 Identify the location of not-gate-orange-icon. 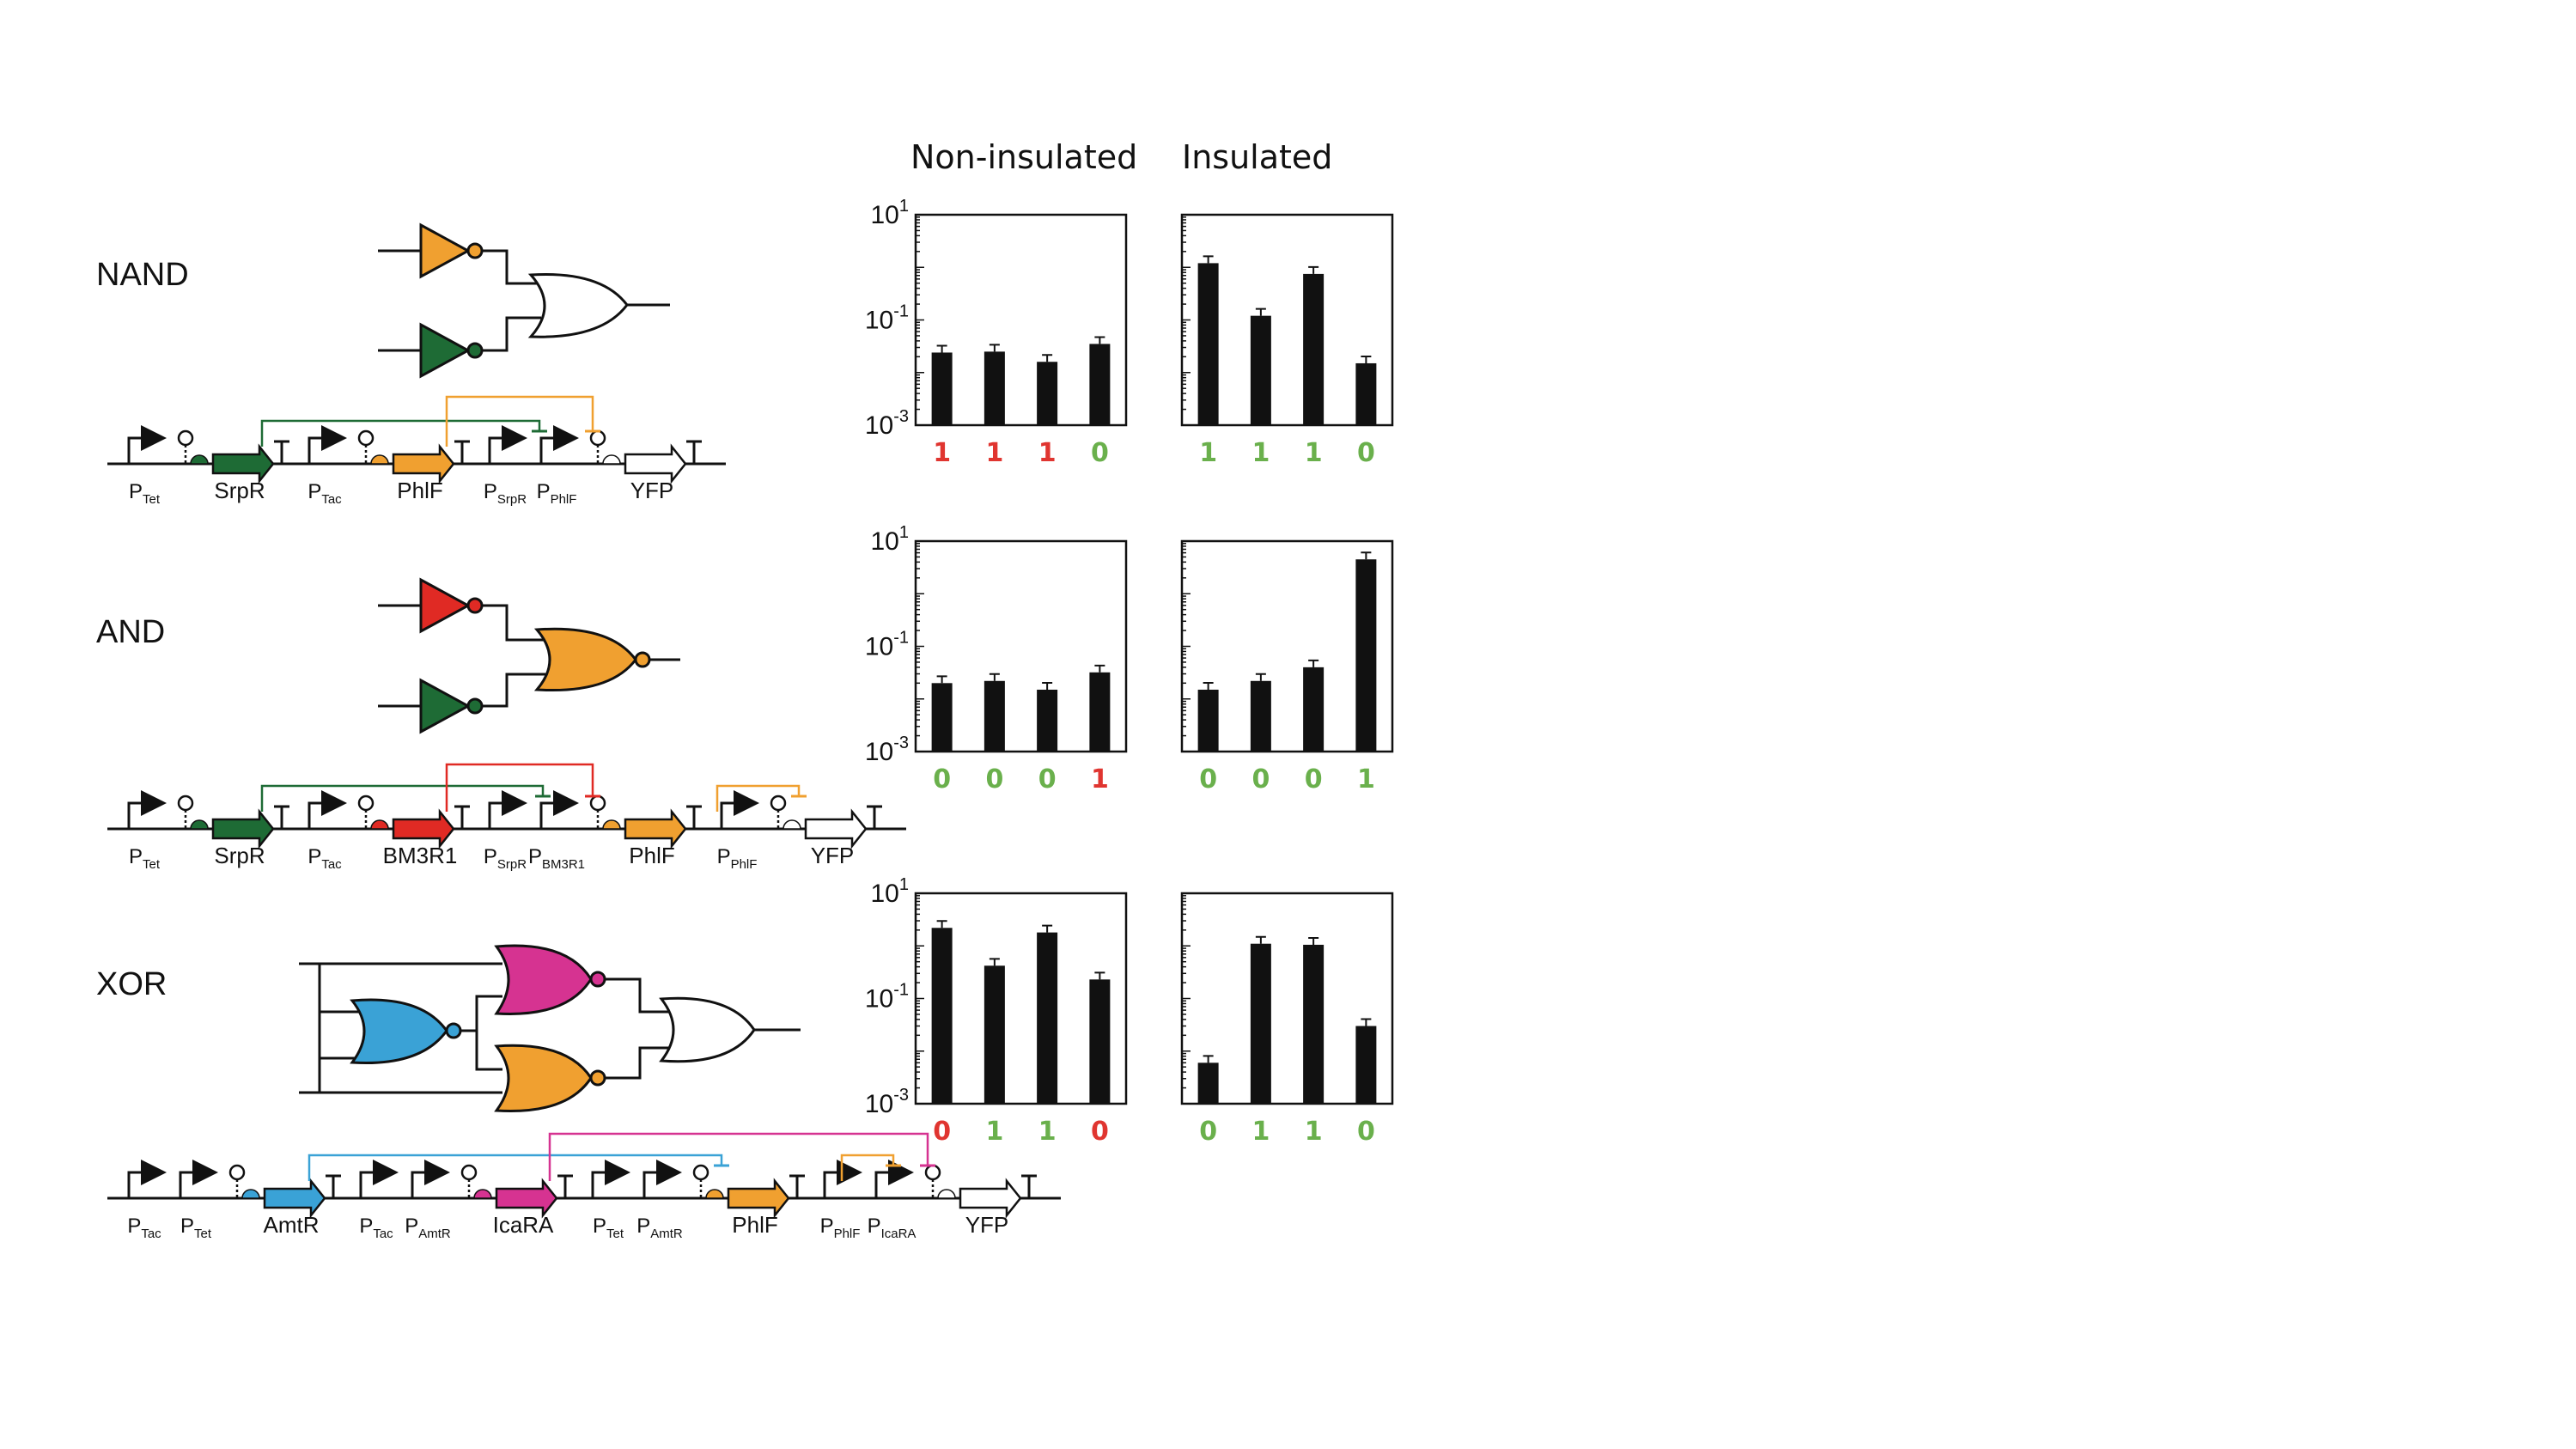
(445, 250).